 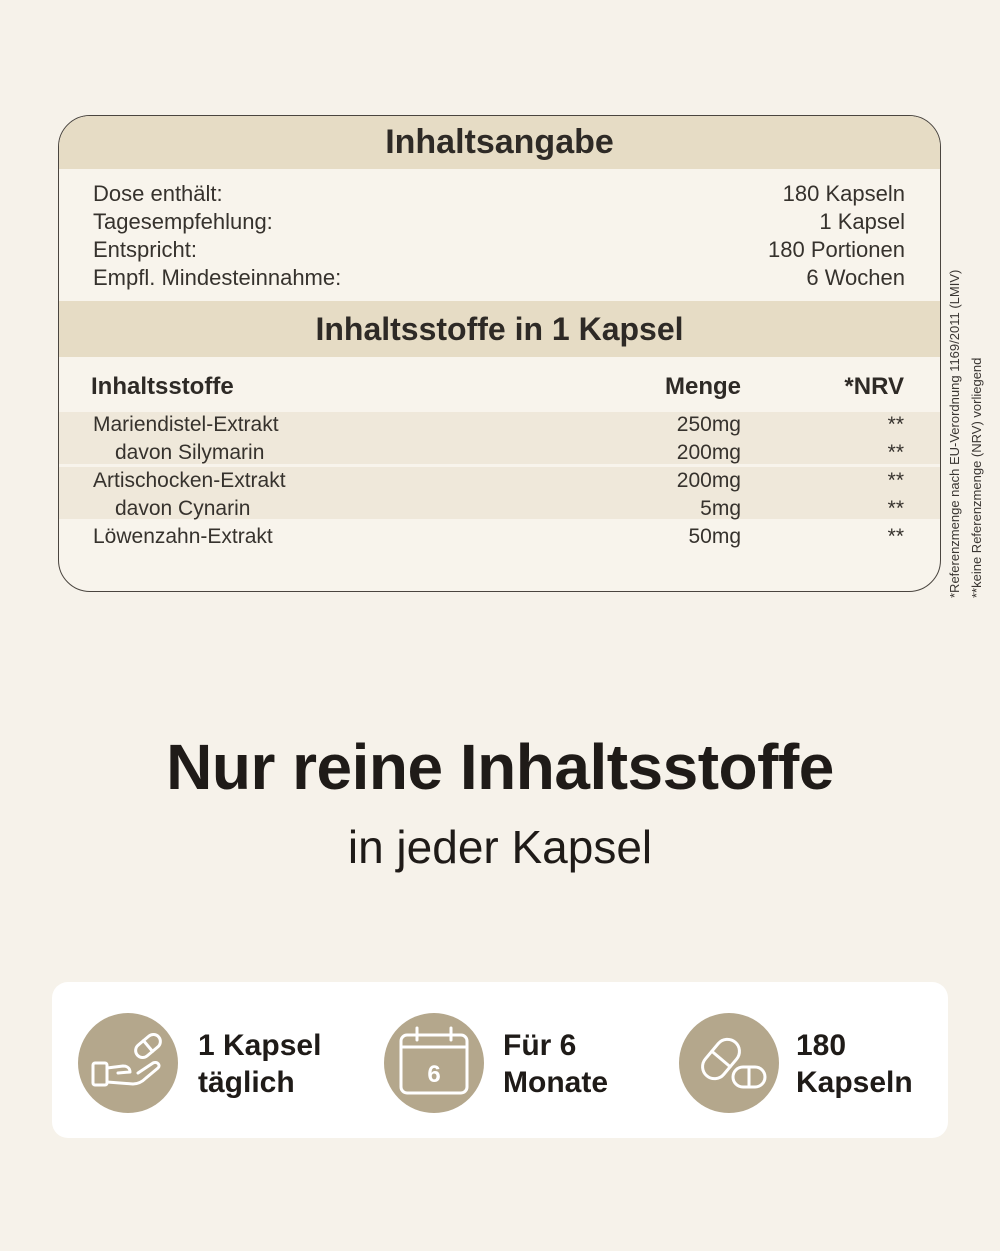 I want to click on column-header-ingredient: Inhaltsstoffe, so click(x=162, y=386).